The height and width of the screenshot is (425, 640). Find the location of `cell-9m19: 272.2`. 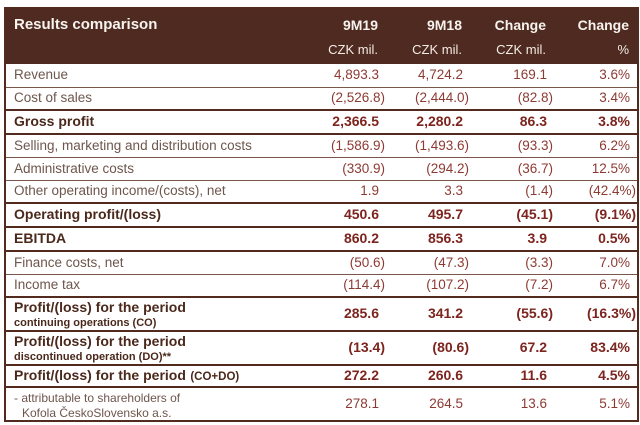

cell-9m19: 272.2 is located at coordinates (344, 376).